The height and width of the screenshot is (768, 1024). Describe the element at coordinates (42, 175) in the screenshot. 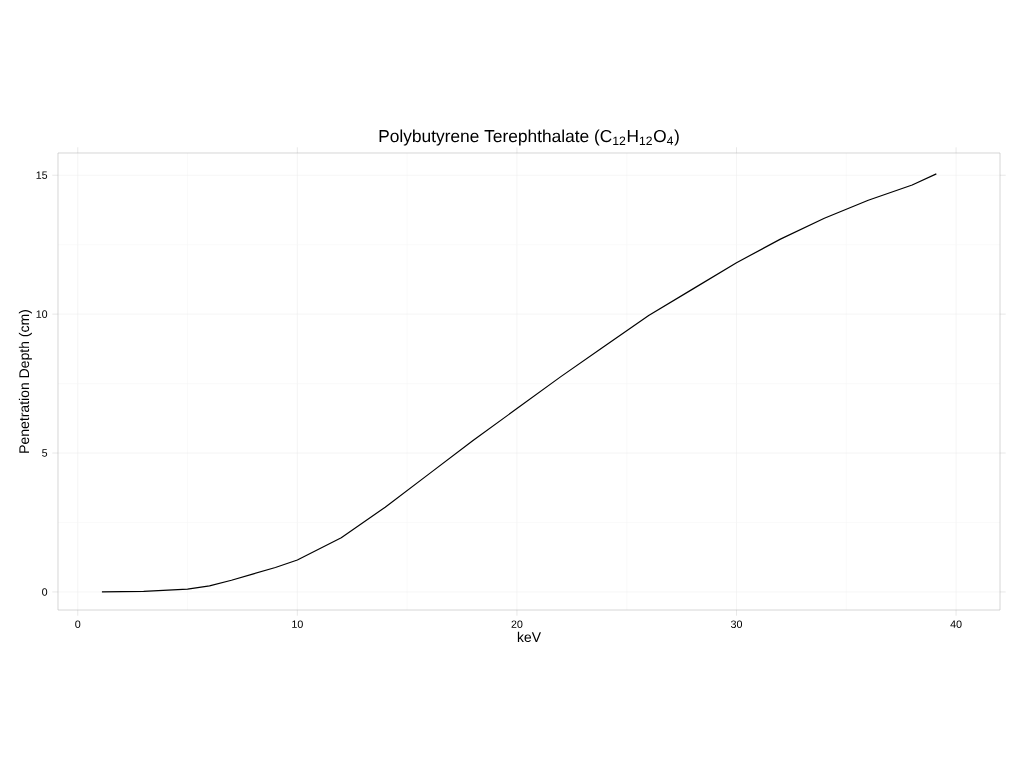

I see `y-tick-label: 15` at that location.